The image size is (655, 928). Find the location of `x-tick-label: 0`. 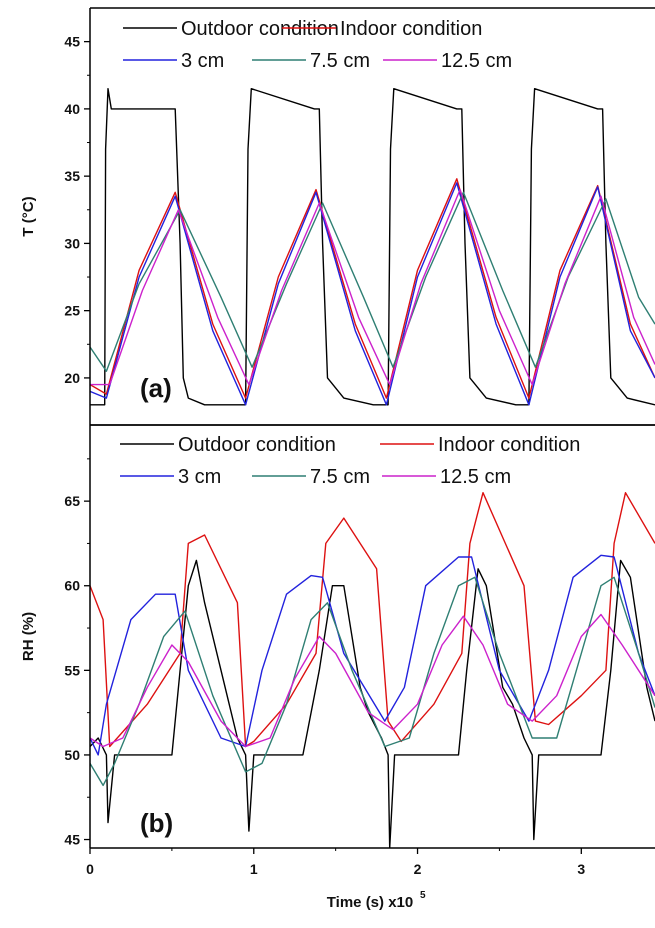

x-tick-label: 0 is located at coordinates (90, 869).